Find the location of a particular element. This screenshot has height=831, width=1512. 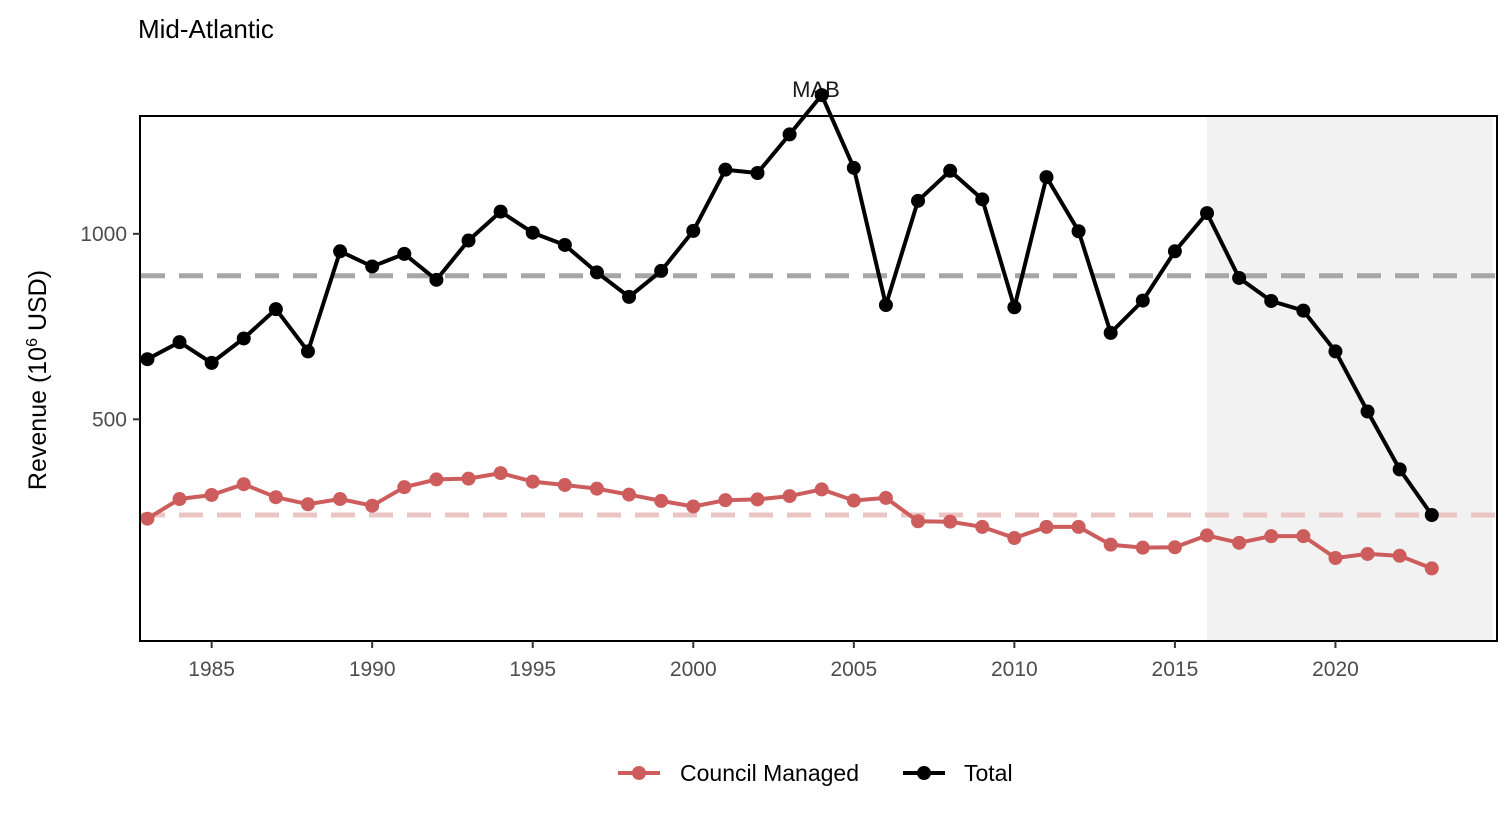

data-point-s0-1996 is located at coordinates (564, 484).